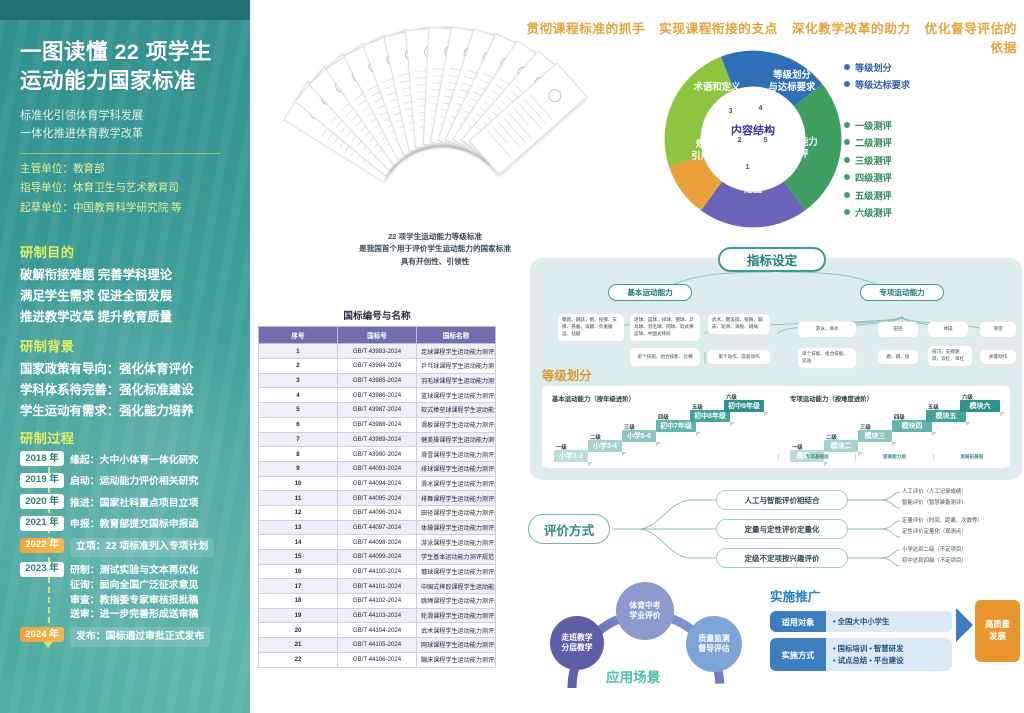 This screenshot has height=713, width=1024. What do you see at coordinates (898, 357) in the screenshot?
I see `indicator-box: 跑、跳、投` at bounding box center [898, 357].